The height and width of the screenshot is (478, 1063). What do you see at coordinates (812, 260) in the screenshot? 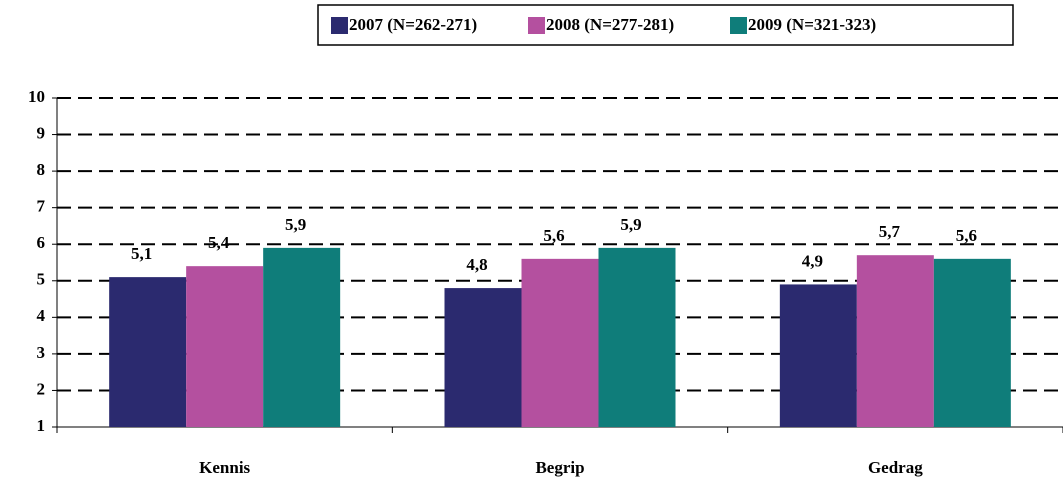
I see `value-label: 4,9` at bounding box center [812, 260].